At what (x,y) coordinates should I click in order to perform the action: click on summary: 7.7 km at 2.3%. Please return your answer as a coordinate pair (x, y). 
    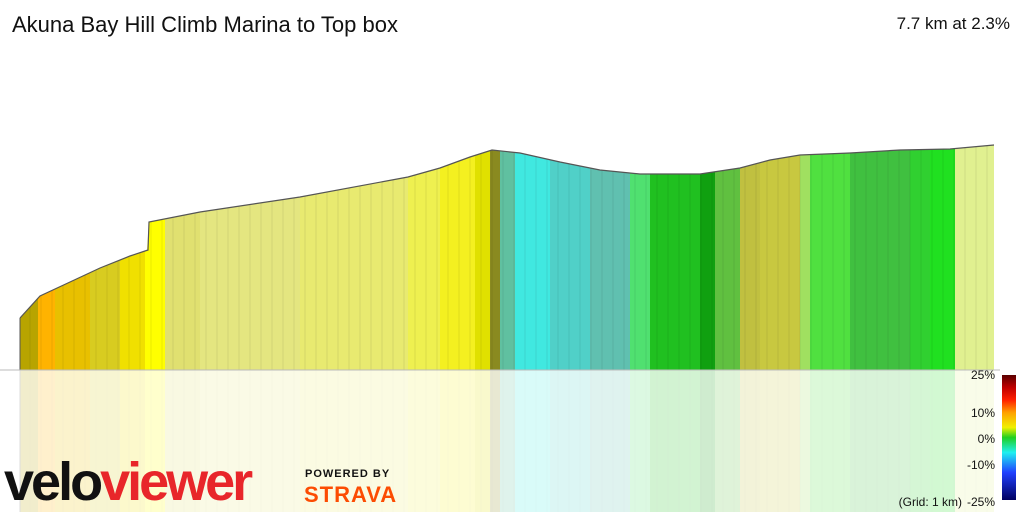
    Looking at the image, I should click on (953, 23).